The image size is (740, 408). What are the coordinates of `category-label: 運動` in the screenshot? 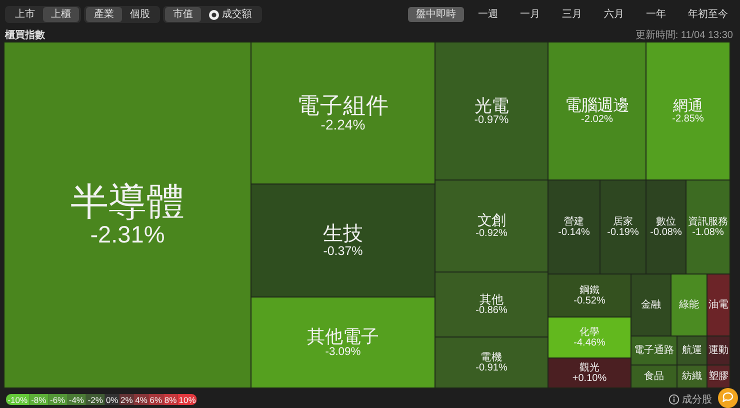 It's located at (718, 350).